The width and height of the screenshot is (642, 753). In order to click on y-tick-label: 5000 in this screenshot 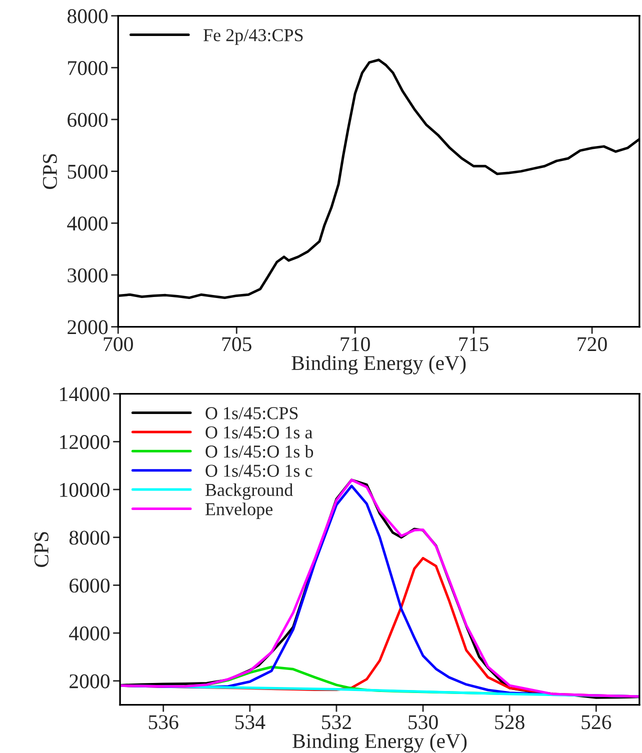, I will do `click(88, 171)`.